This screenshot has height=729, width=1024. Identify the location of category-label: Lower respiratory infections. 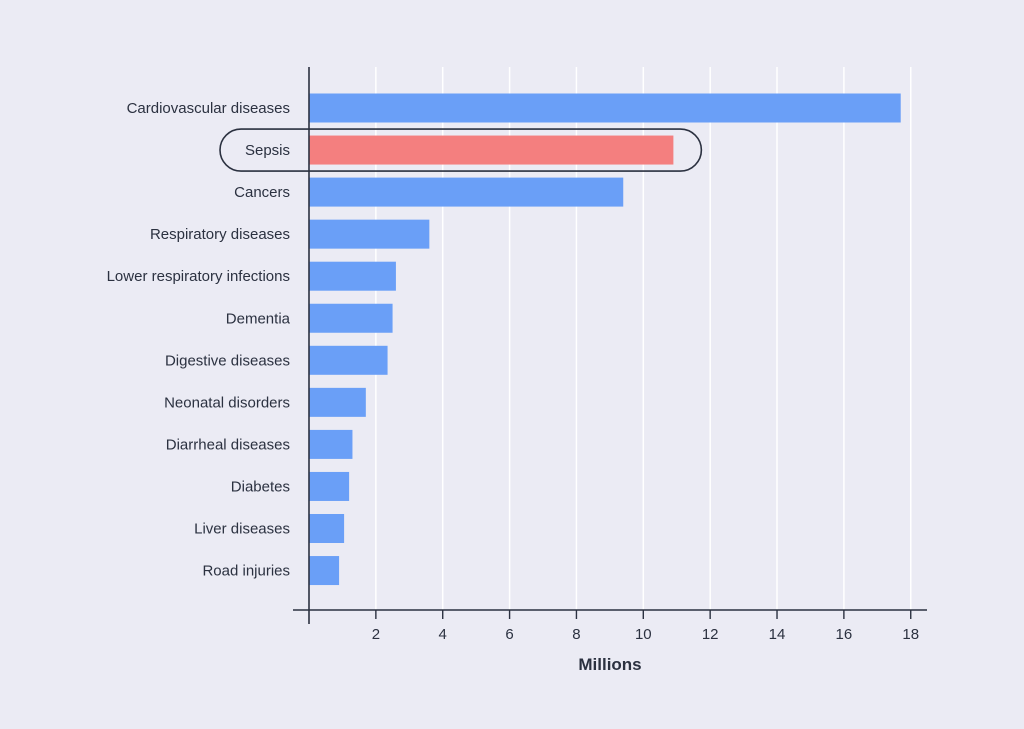
(198, 276).